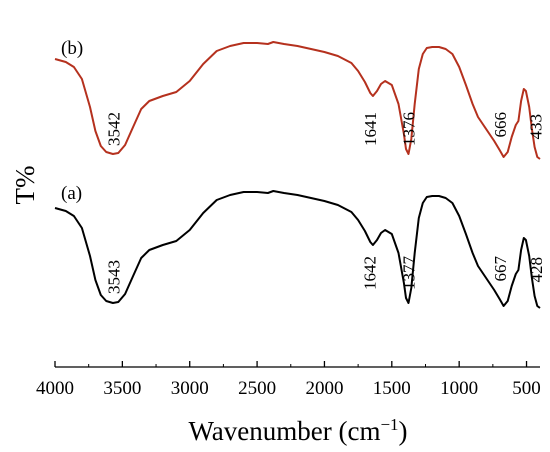  I want to click on x-tick-label: 4000, so click(55, 388).